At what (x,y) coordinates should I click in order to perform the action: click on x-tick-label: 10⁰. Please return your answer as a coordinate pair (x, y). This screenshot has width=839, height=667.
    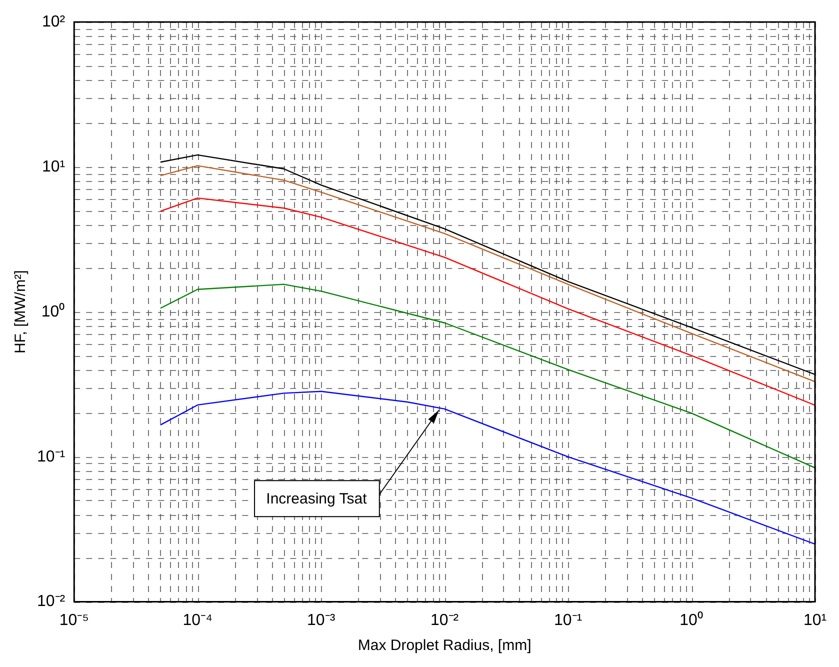
    Looking at the image, I should click on (692, 619).